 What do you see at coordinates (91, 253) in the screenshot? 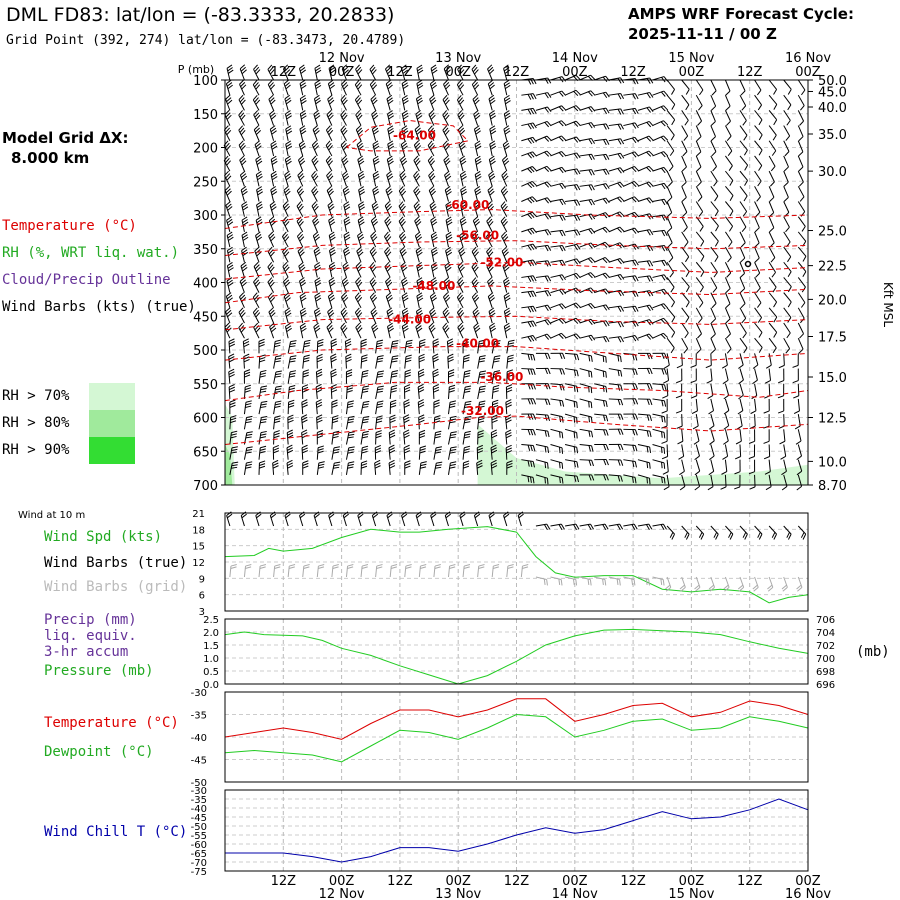
I see `legend-rh: RH (%, WRT liq. wat.)` at bounding box center [91, 253].